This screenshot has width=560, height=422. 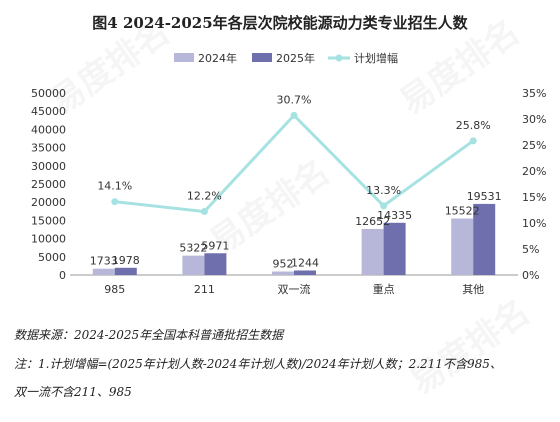 I want to click on y-left-tick-label: 30000, so click(x=48, y=166).